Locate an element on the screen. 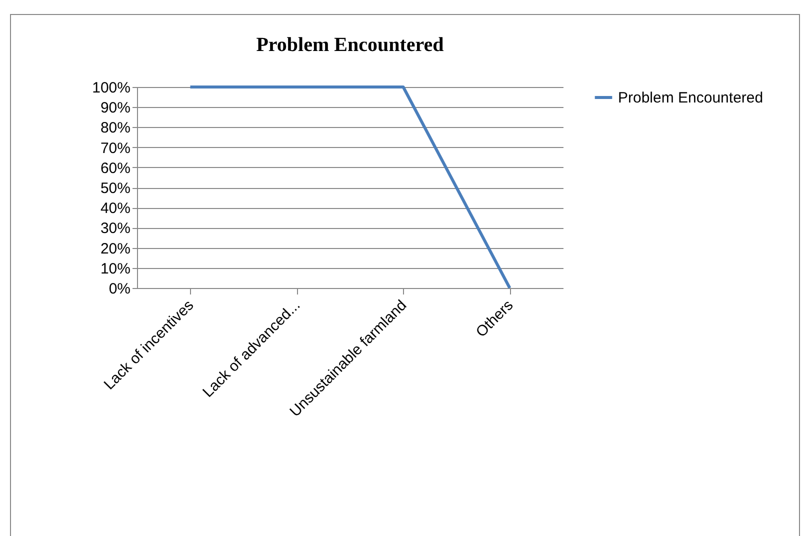  y-tick-label: 0% is located at coordinates (119, 289).